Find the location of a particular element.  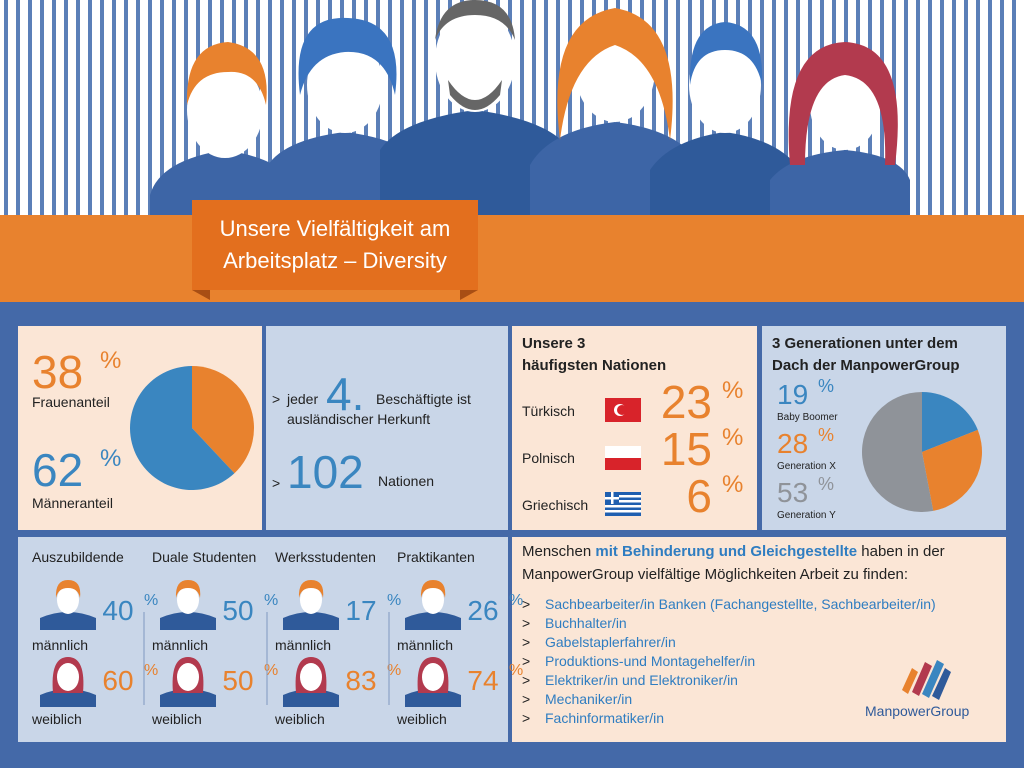

job: Gabelstaplerfahrer/in is located at coordinates (610, 642).